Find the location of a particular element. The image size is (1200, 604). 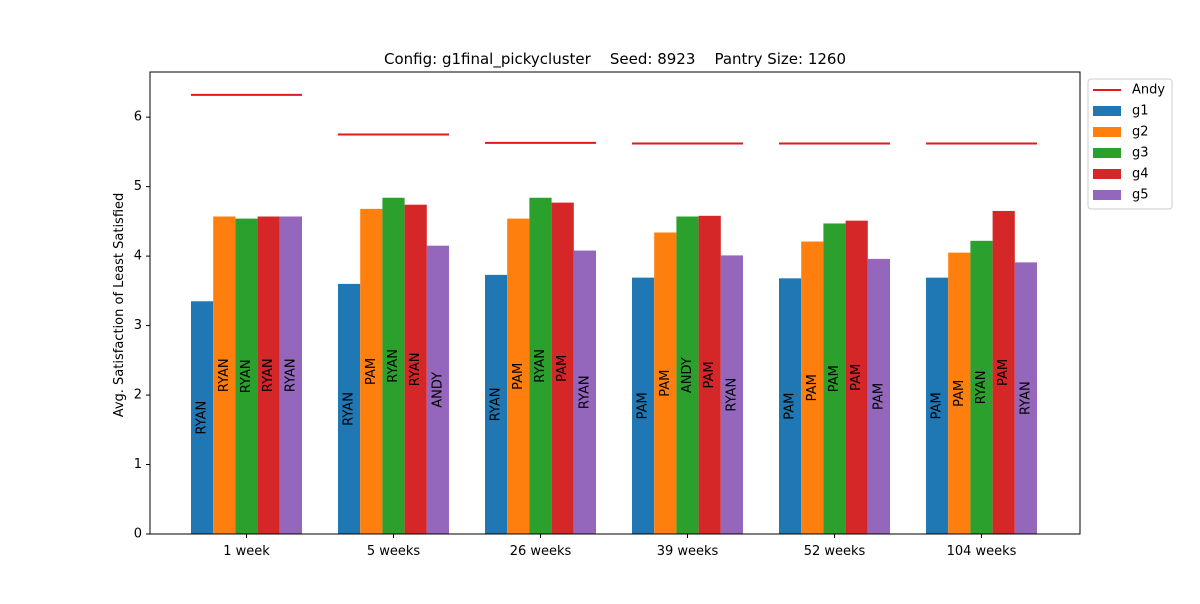

bar-label-g3-5: RYAN is located at coordinates (981, 388).